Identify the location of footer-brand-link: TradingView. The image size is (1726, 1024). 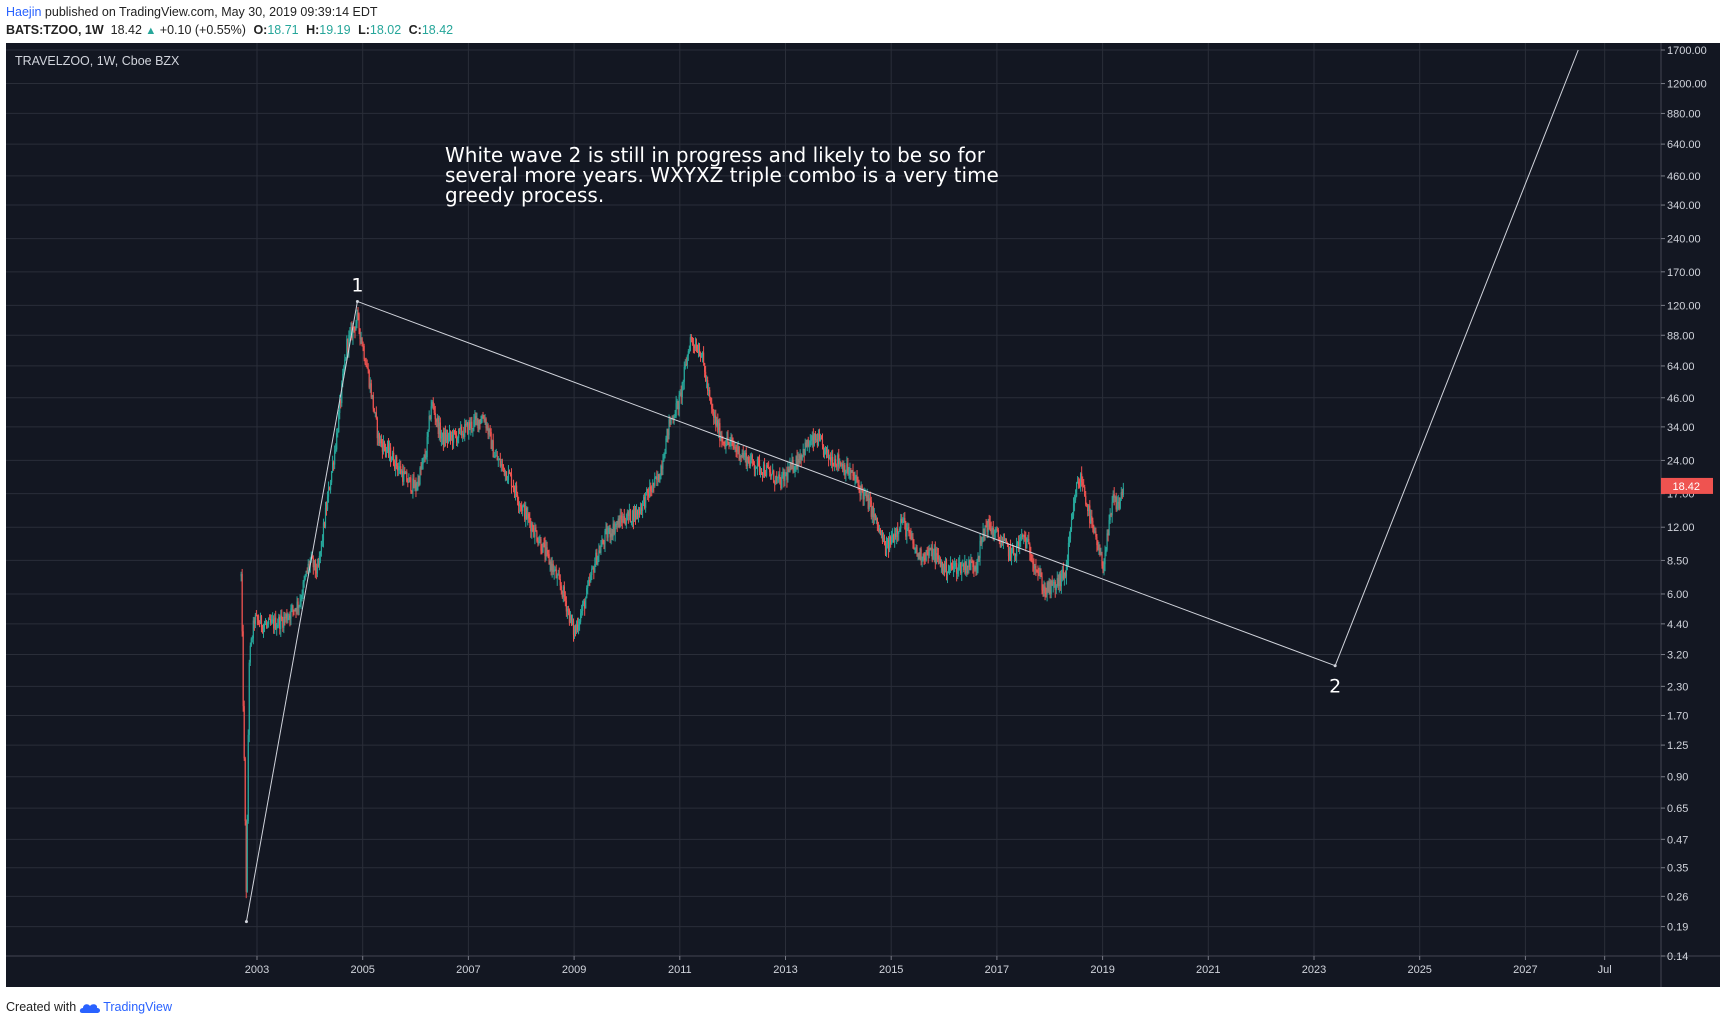
(137, 1007).